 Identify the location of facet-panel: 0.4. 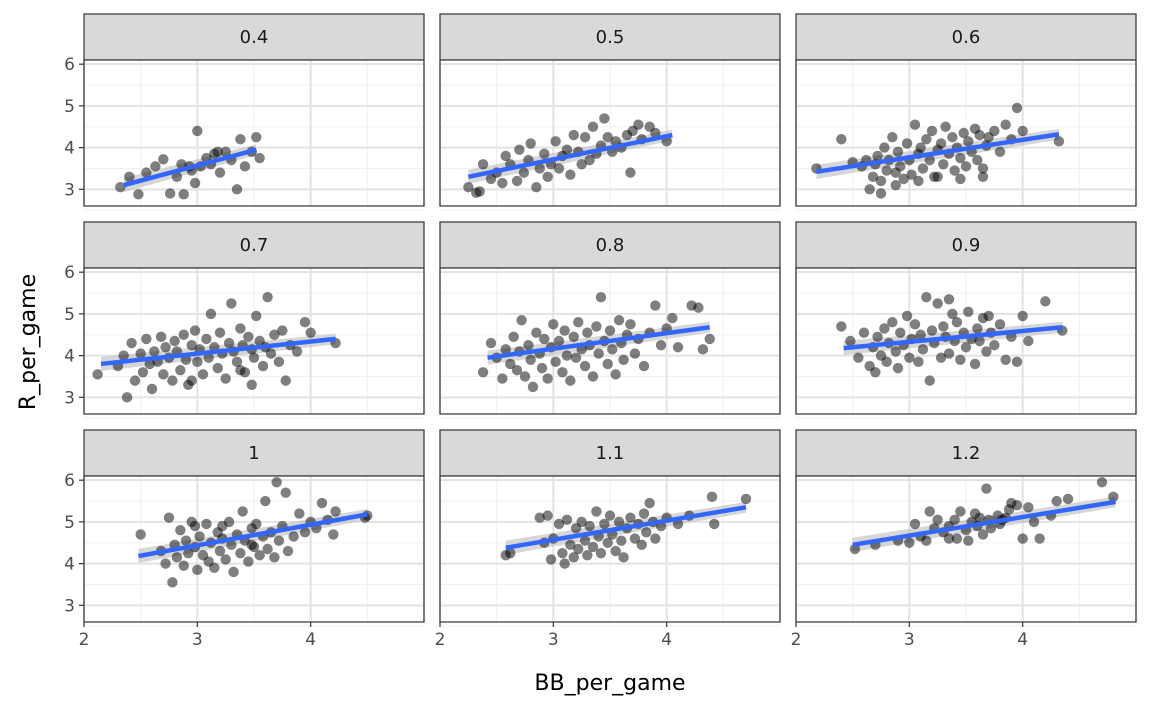
(254, 112).